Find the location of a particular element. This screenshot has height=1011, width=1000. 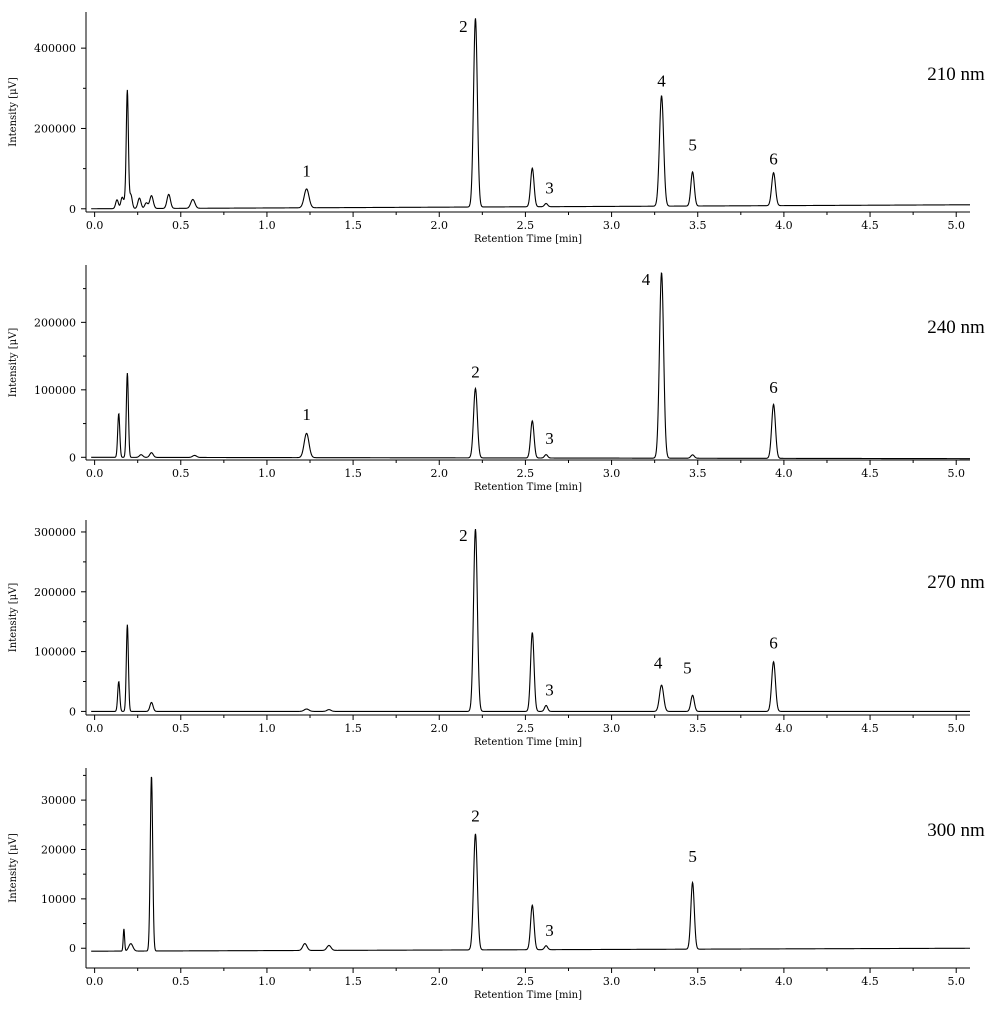

wavelength-label: 210 nm is located at coordinates (956, 74).